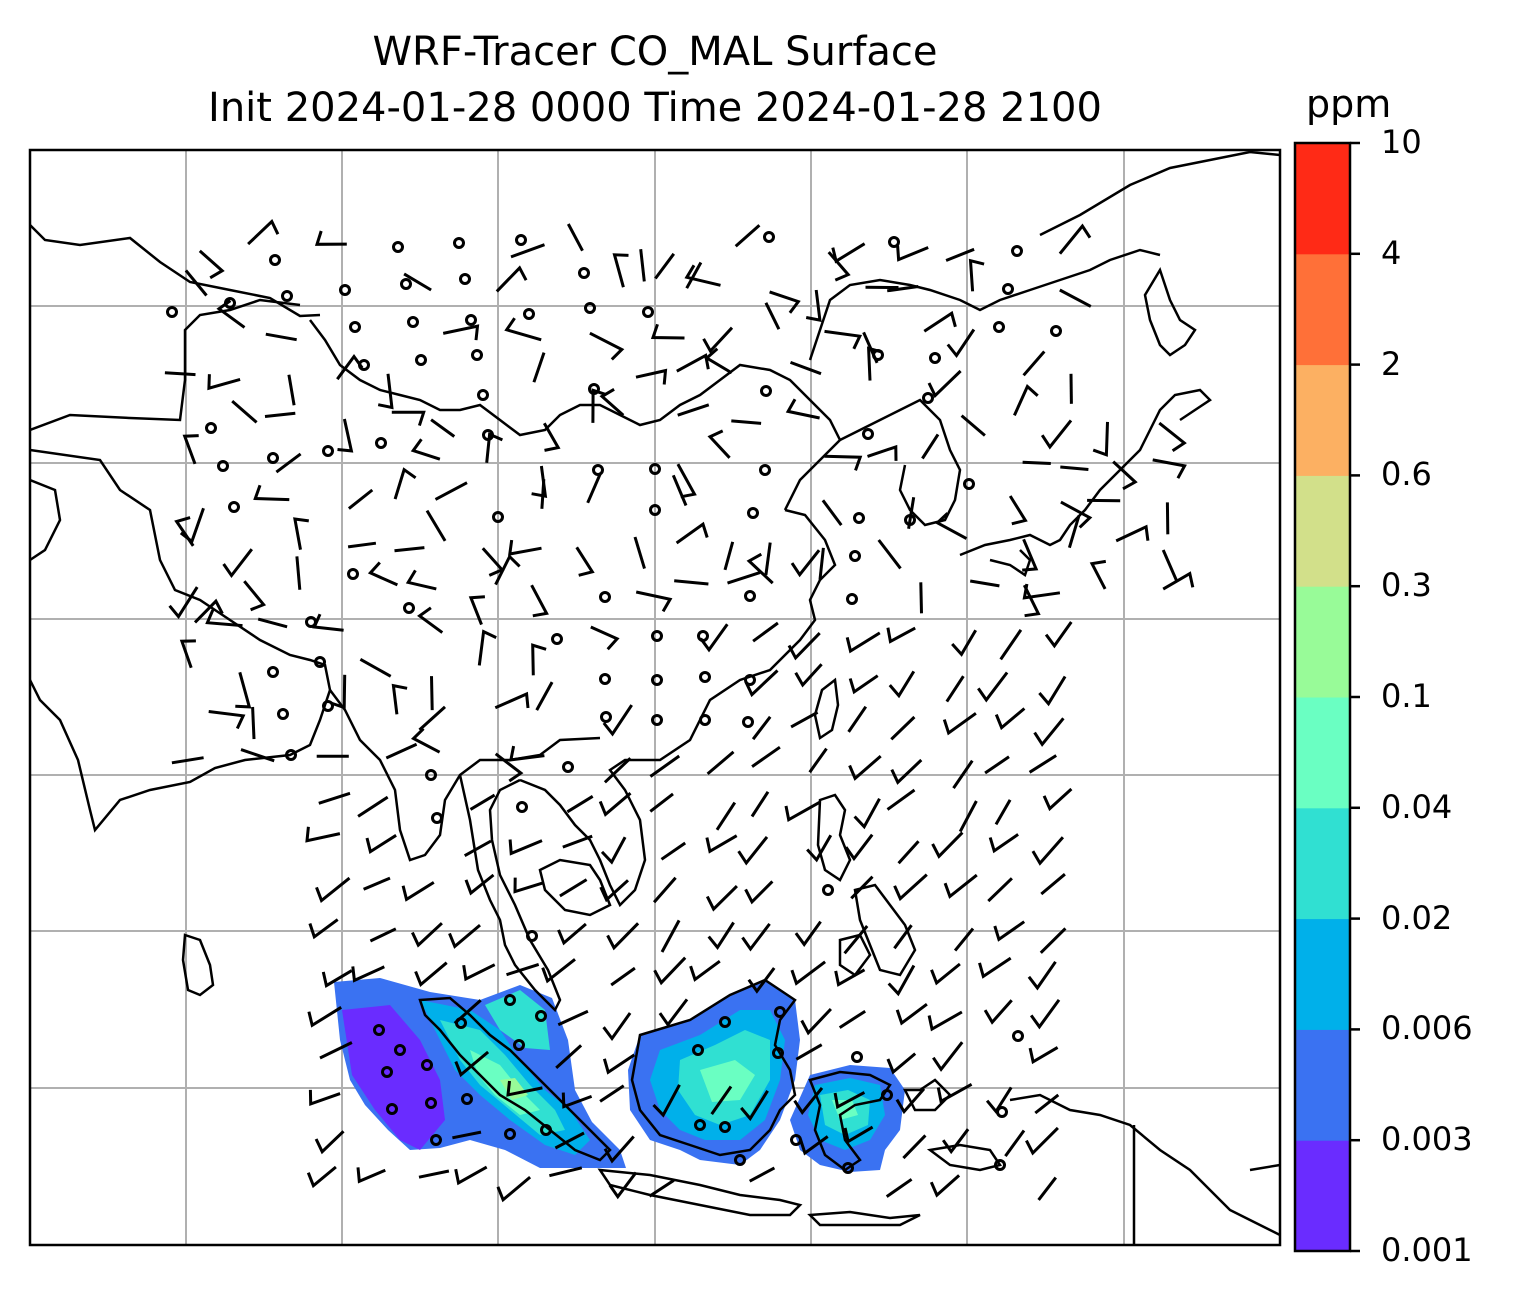 This screenshot has height=1306, width=1528. Describe the element at coordinates (1322, 309) in the screenshot. I see `colorbar-segment` at that location.